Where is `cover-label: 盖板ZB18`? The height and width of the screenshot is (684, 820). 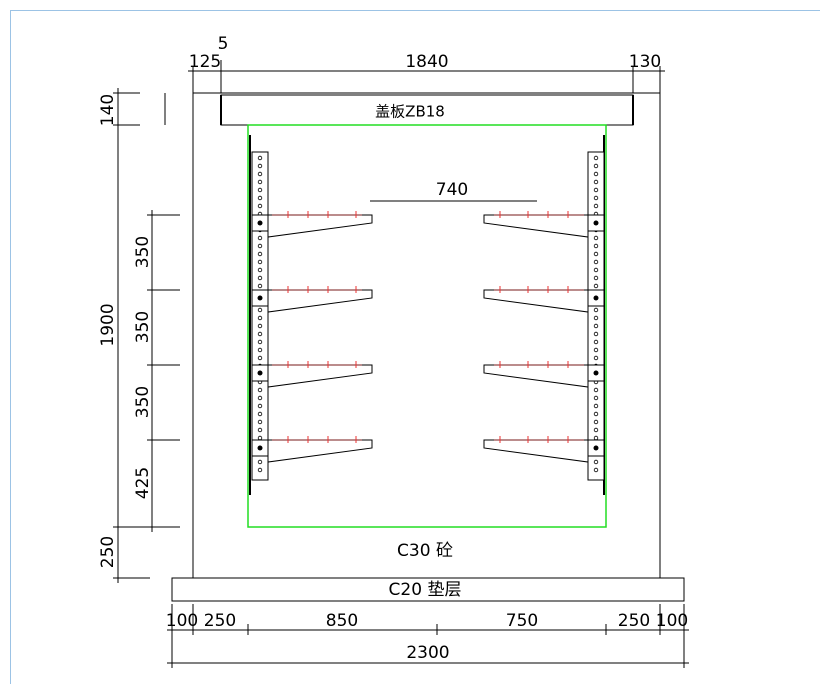 cover-label: 盖板ZB18 is located at coordinates (410, 112).